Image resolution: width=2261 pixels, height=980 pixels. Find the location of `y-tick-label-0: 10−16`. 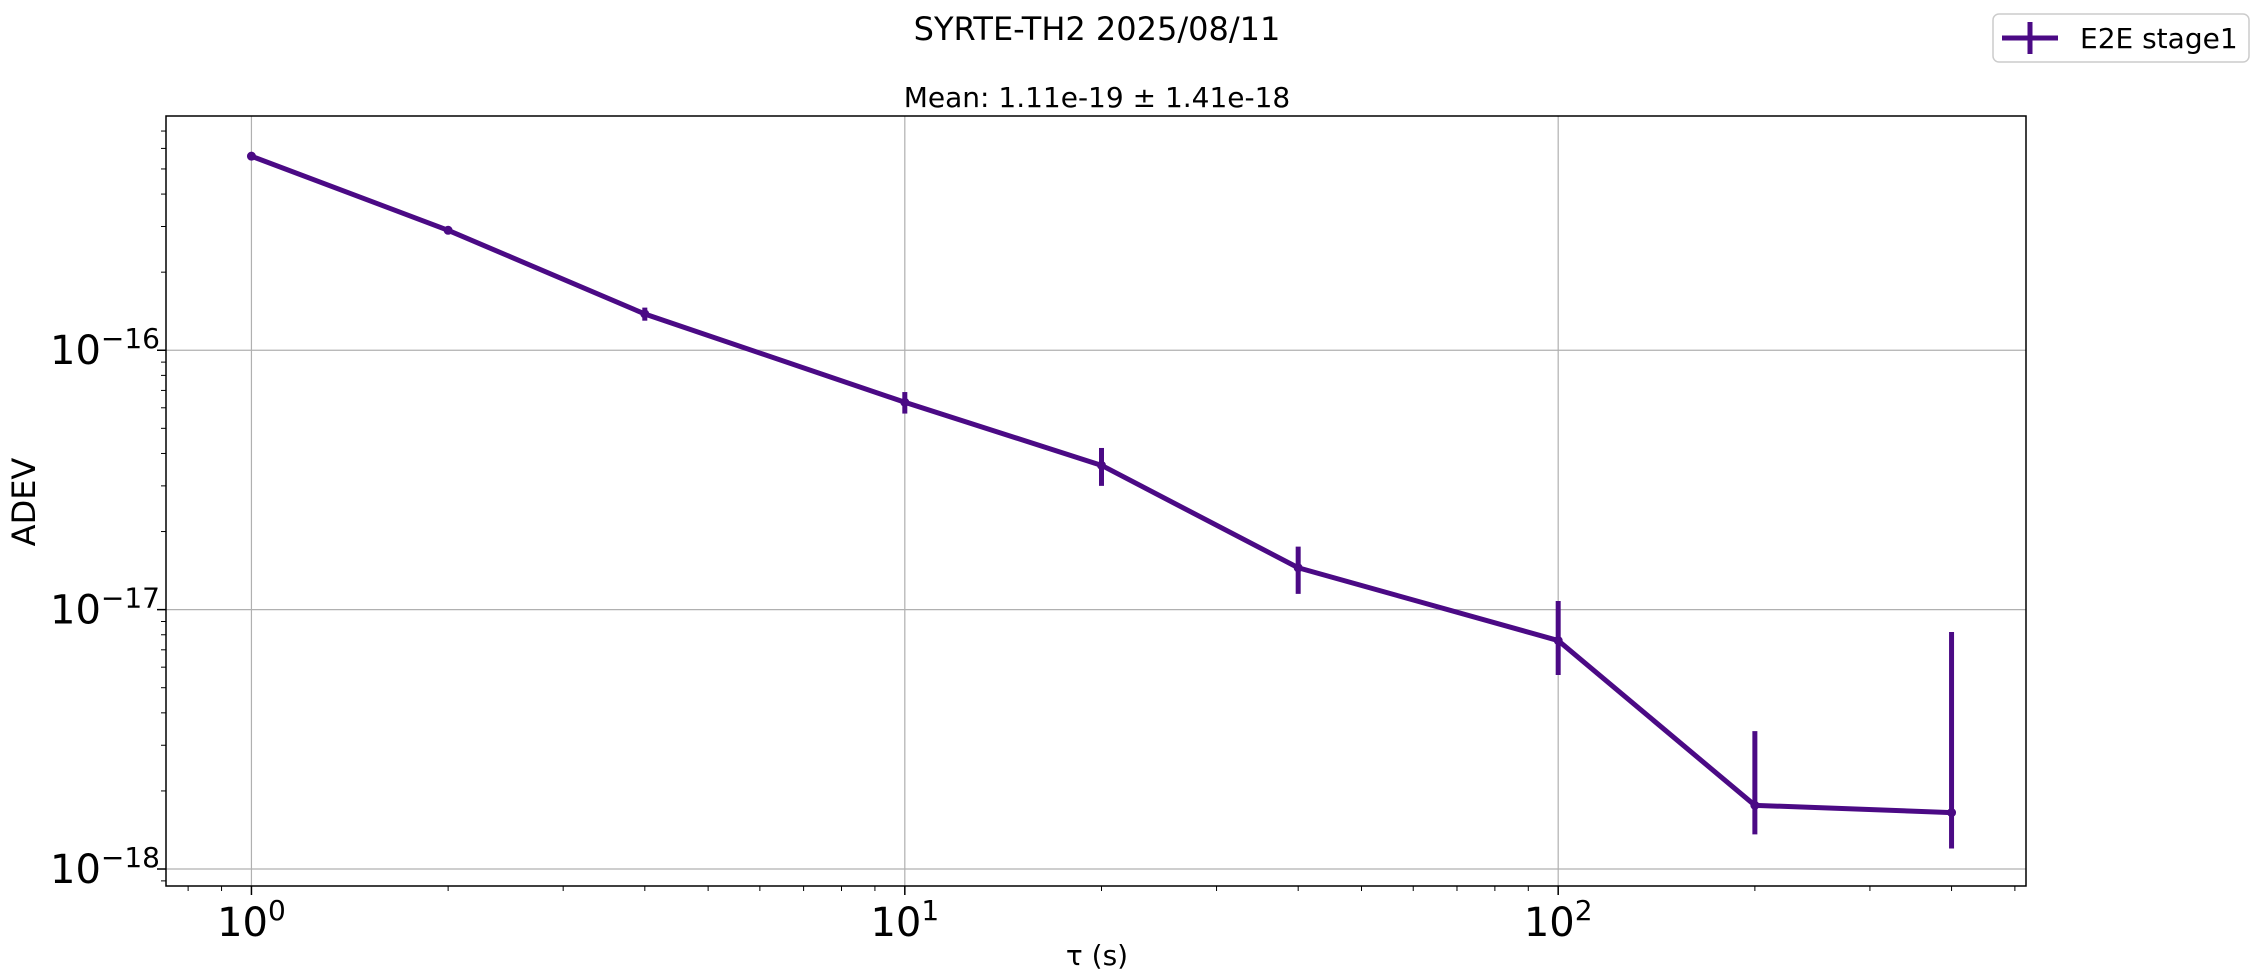

y-tick-label-0: 10−16 is located at coordinates (105, 348).